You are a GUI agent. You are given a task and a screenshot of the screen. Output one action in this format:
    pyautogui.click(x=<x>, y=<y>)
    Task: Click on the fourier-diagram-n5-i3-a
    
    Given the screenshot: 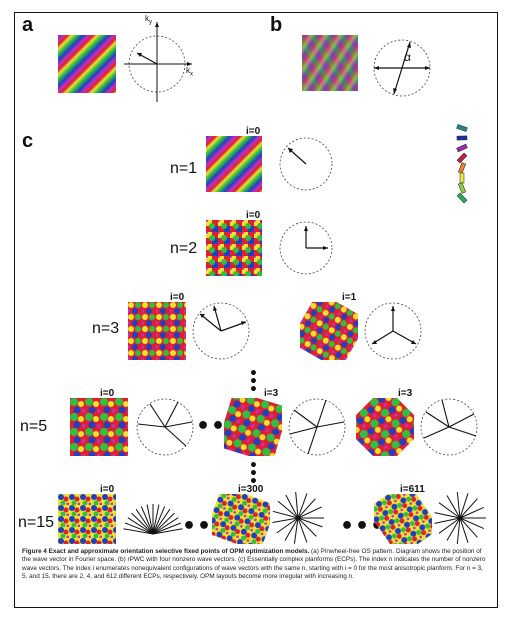 What is the action you would take?
    pyautogui.click(x=317, y=427)
    